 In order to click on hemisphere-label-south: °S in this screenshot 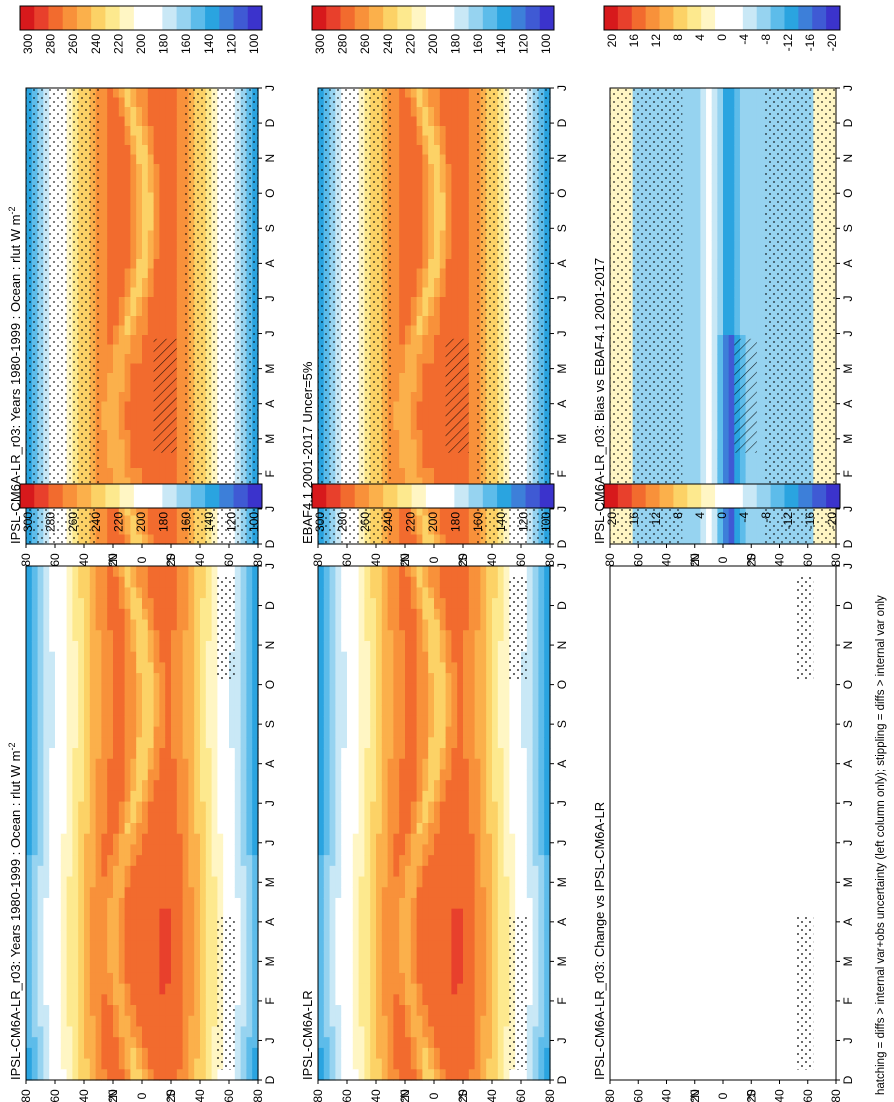, I will do `click(171, 560)`.